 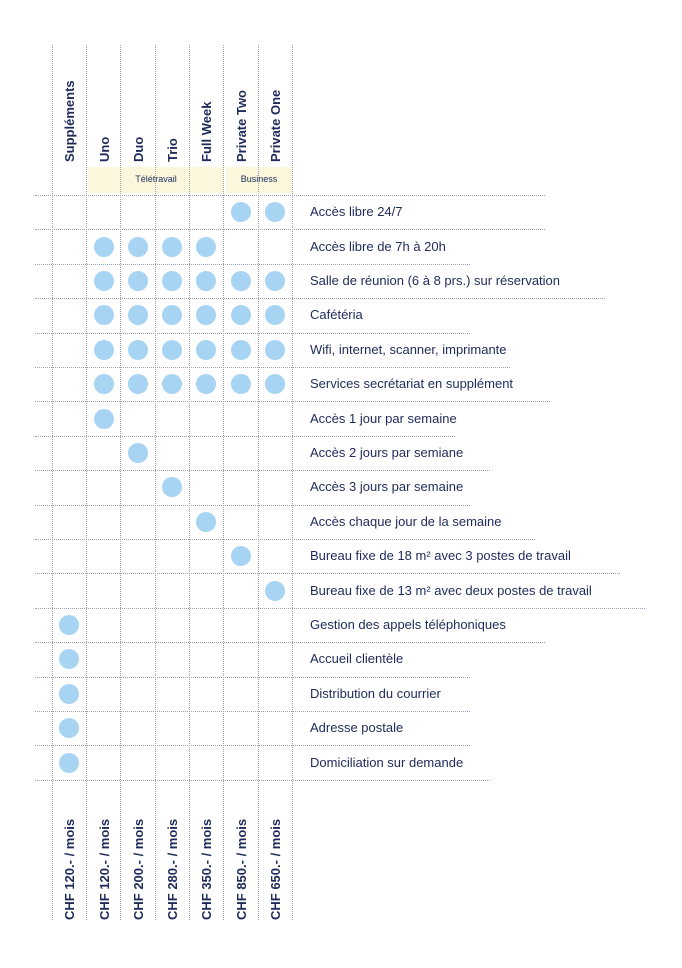 I want to click on feature-label: Accès 1 jour par semaine, so click(x=383, y=418).